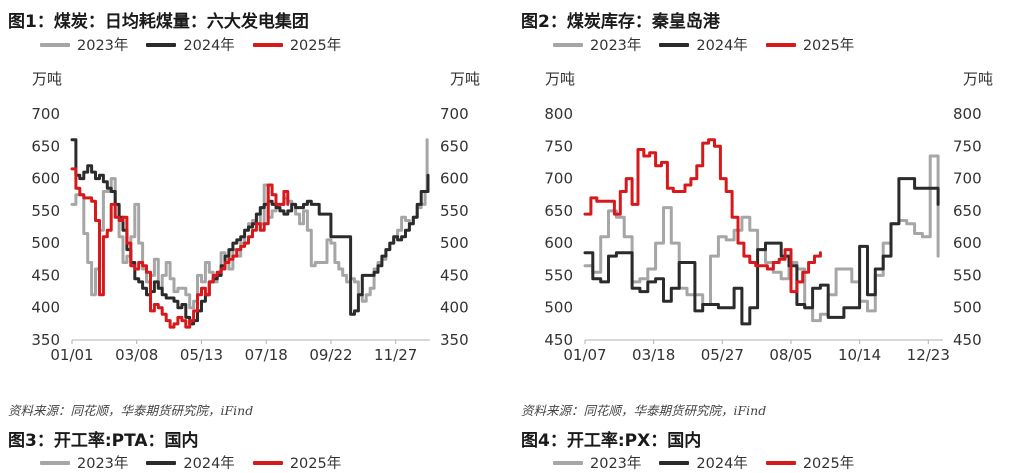 The width and height of the screenshot is (1026, 473). I want to click on next-figure-title: 图4：开工率:PX：国内, so click(611, 441).